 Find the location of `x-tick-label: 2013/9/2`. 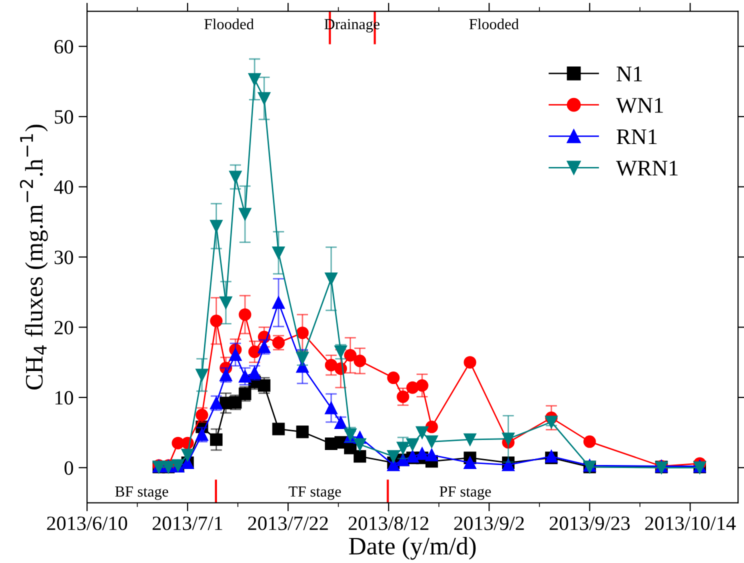

x-tick-label: 2013/9/2 is located at coordinates (489, 523).